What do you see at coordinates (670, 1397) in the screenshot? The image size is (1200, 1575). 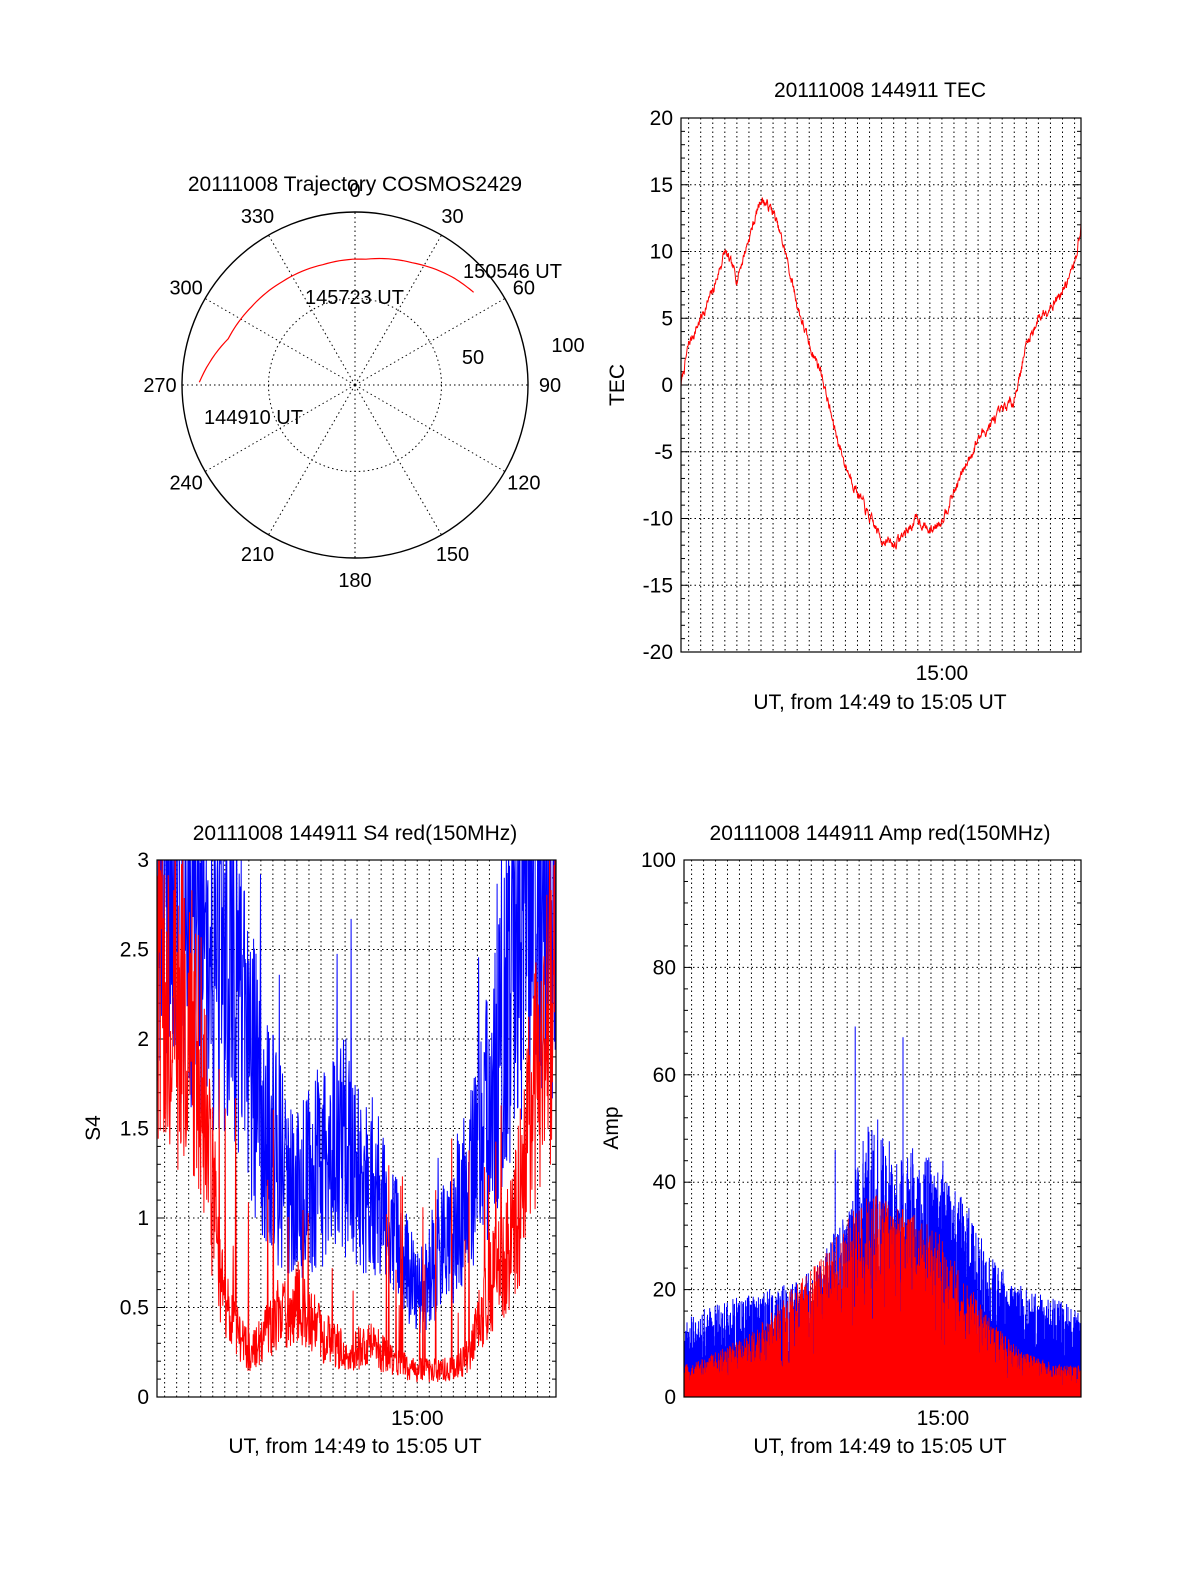 I see `amp-ytick-label: 0` at bounding box center [670, 1397].